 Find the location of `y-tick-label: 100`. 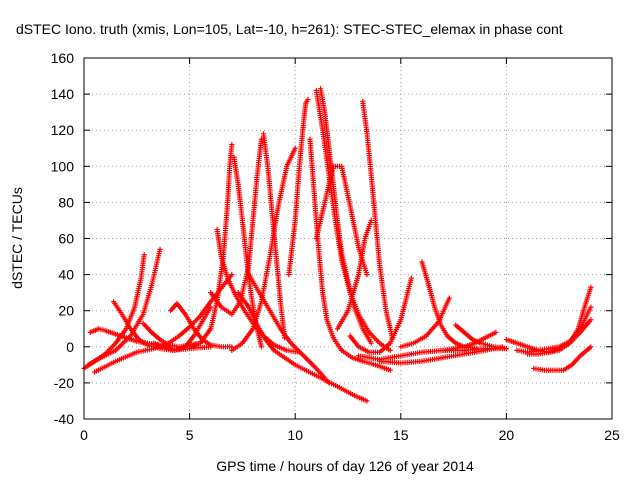

y-tick-label: 100 is located at coordinates (63, 166).